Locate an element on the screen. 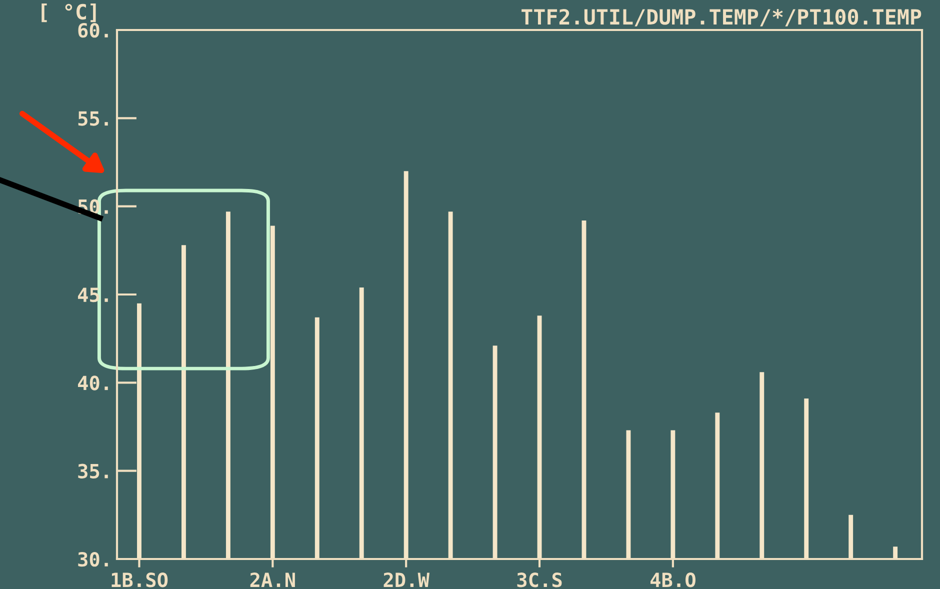 The image size is (940, 589). y-tick-label: 35. is located at coordinates (93, 471).